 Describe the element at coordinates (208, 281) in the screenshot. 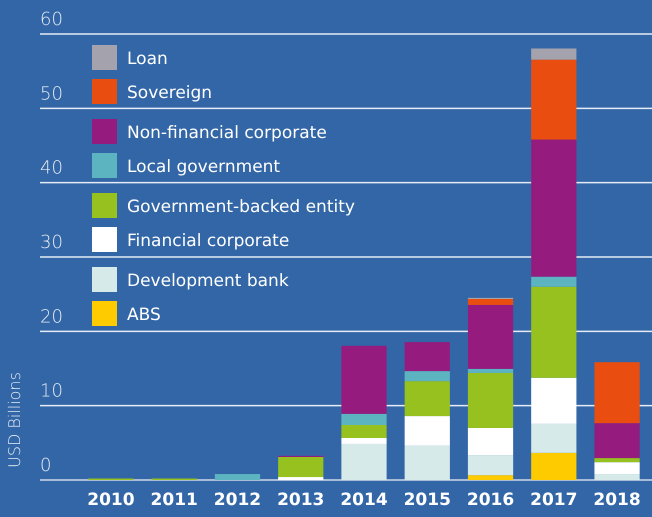

I see `legend-label: Development bank` at that location.